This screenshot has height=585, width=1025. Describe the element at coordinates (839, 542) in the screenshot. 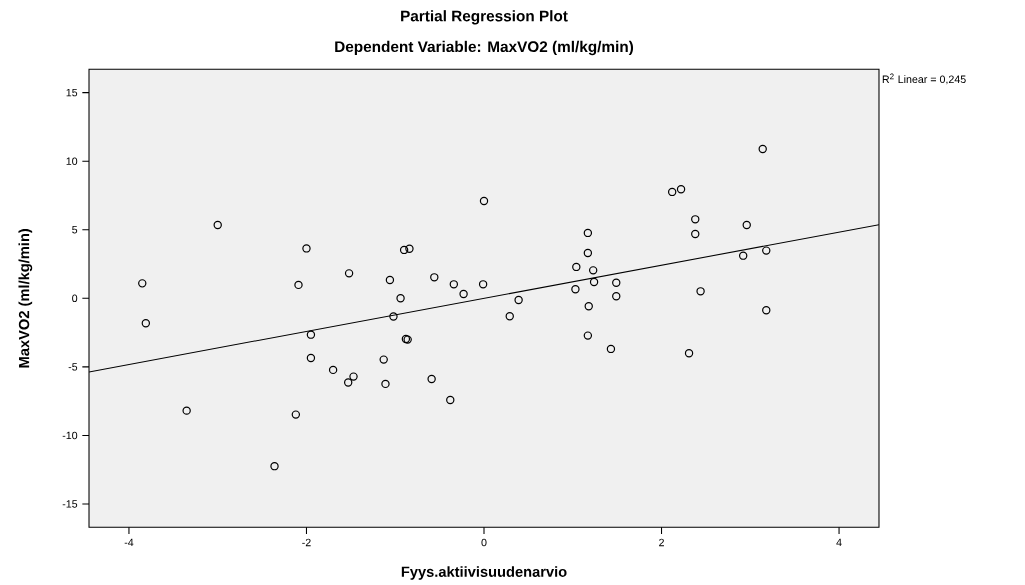

I see `x-tick-label: 4` at that location.